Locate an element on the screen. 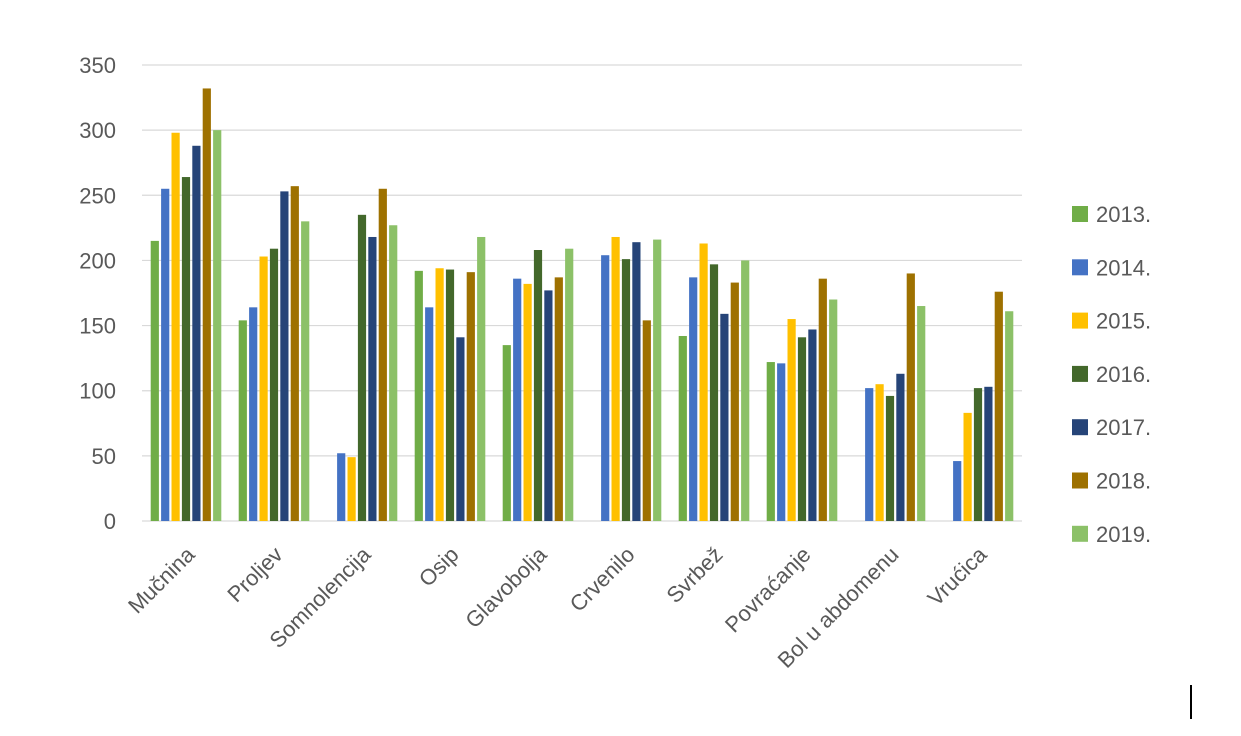 The image size is (1241, 736). y-tick-label: 50 is located at coordinates (104, 456).